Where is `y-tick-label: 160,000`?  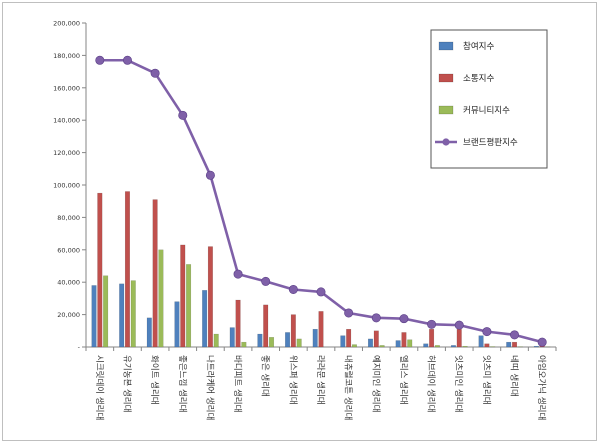 y-tick-label: 160,000 is located at coordinates (66, 88).